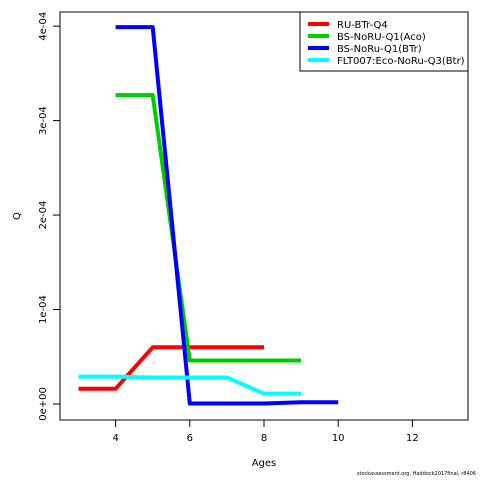 This screenshot has height=480, width=480. I want to click on x-axis: 4 6 8 10 12, so click(265, 432).